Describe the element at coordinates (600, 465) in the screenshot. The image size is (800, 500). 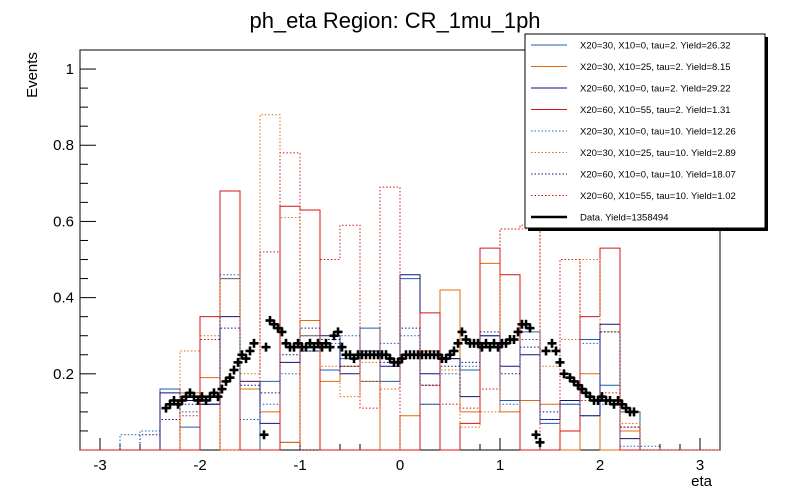
I see `x-tick-label: 2` at that location.